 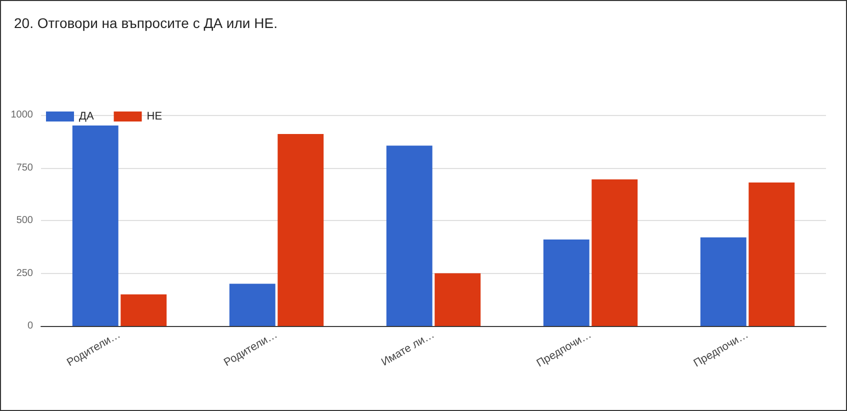 I want to click on legend-label: ДА, so click(x=86, y=116).